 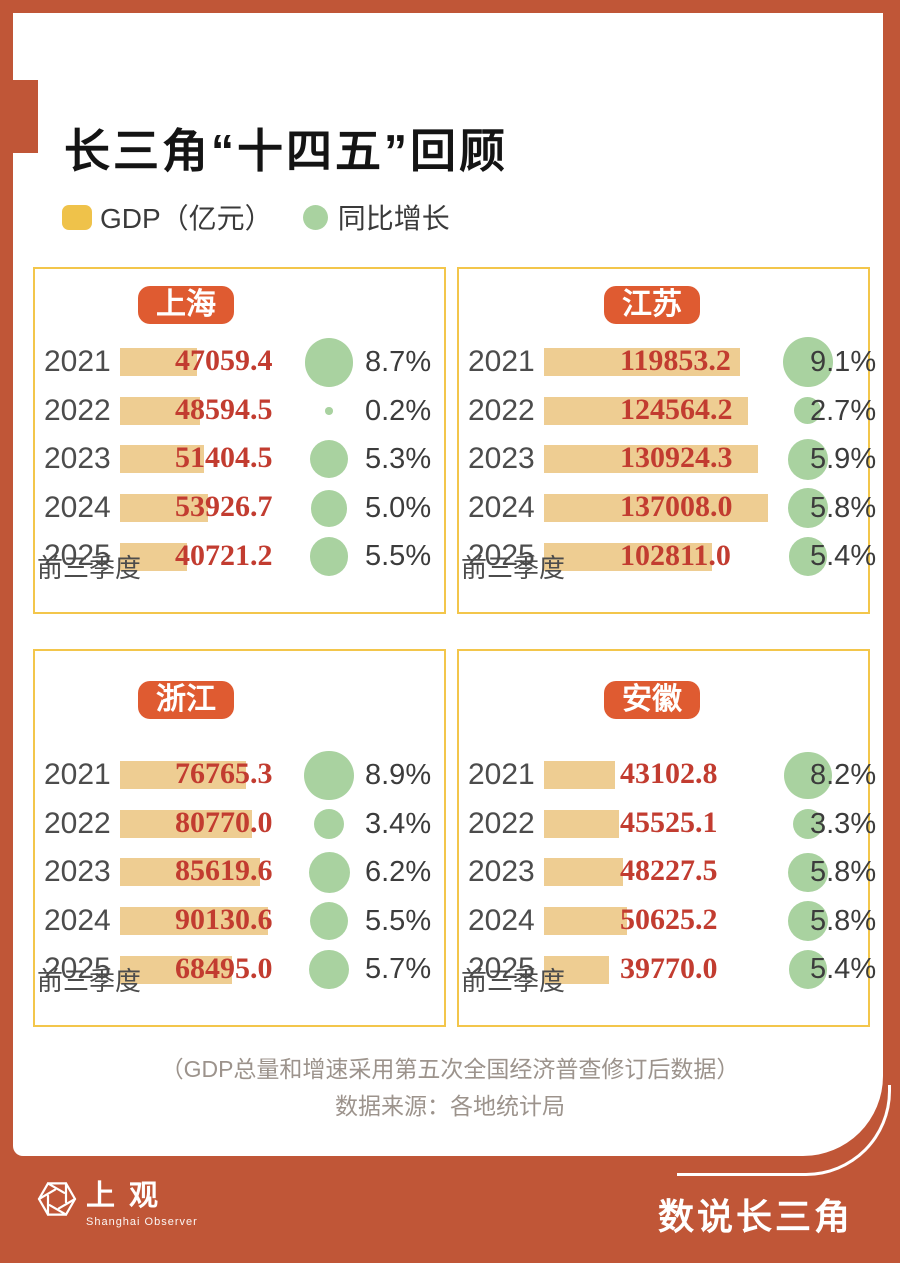 I want to click on gdp-value: 50625.2, so click(x=669, y=920).